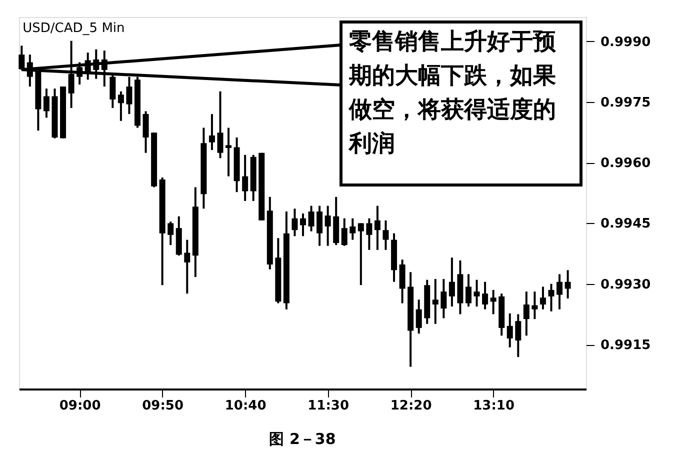  I want to click on annotation: 零售销售上升好于预期的大幅下跌，如果做空，将获得适度的利润, so click(452, 93).